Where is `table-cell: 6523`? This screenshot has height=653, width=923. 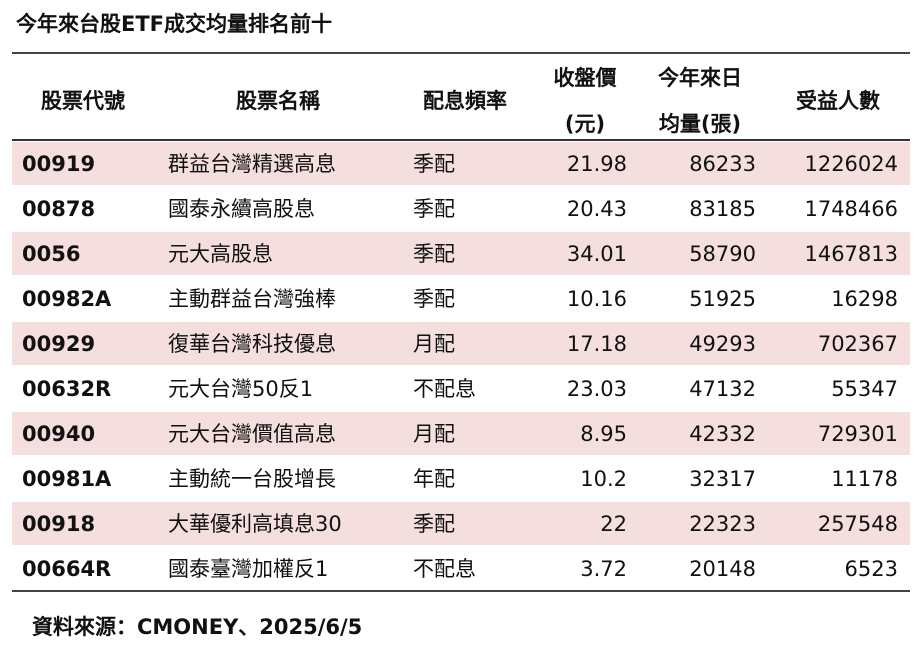 table-cell: 6523 is located at coordinates (871, 569).